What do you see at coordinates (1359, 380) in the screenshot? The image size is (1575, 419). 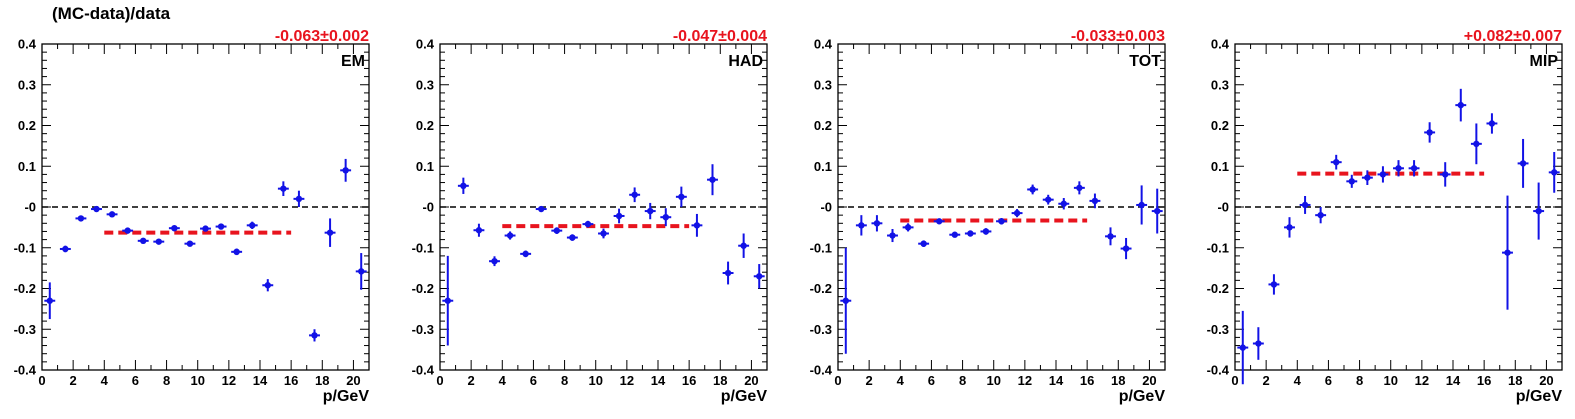 I see `x-tick-label: 8` at bounding box center [1359, 380].